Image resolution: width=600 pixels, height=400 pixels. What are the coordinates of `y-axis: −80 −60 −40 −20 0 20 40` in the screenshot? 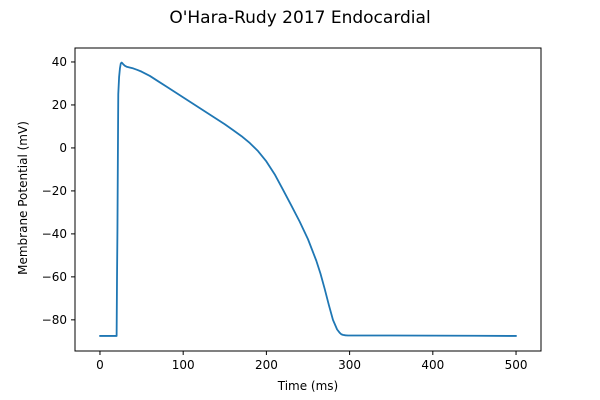 It's located at (58, 191).